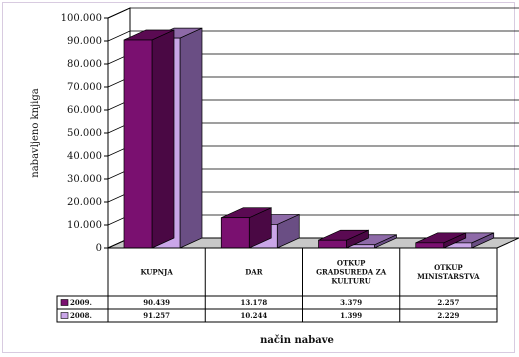 Image resolution: width=519 pixels, height=357 pixels. I want to click on bar-2009.-2257, so click(430, 245).